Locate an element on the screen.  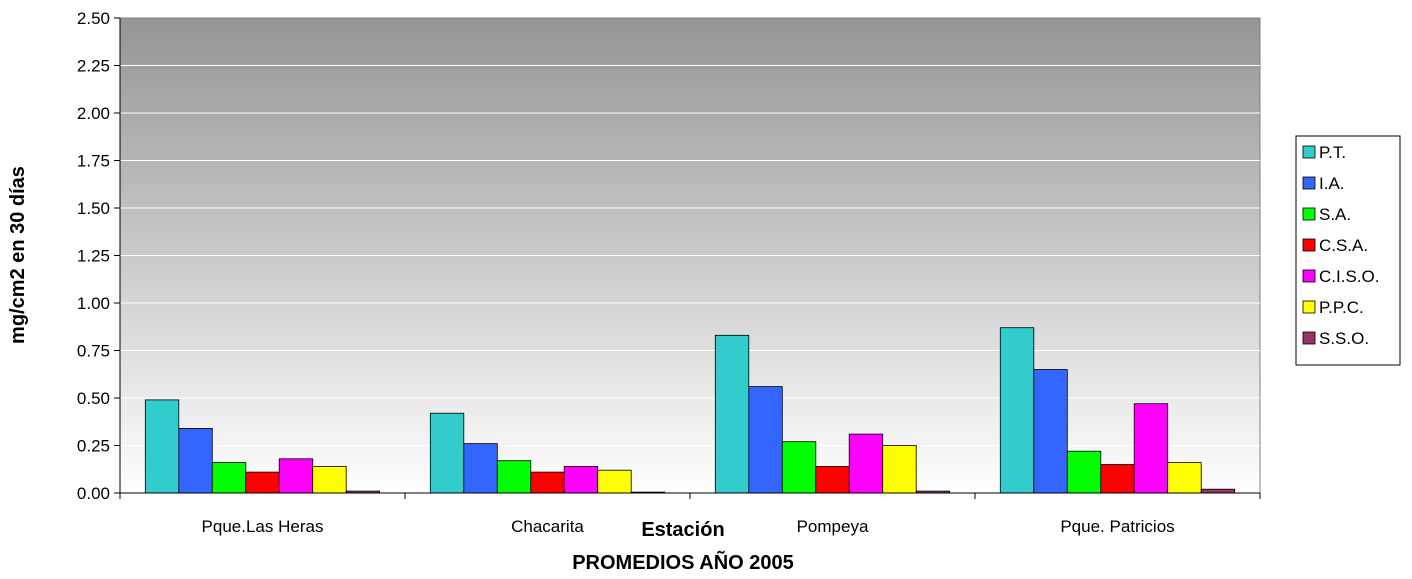
x-tick-label: Pompeya is located at coordinates (833, 526).